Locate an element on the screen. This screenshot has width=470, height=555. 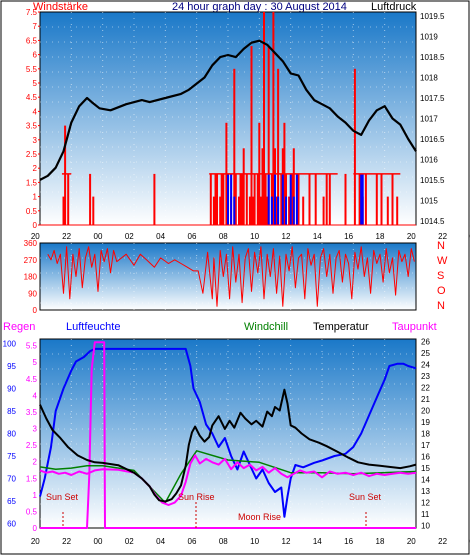
wind-tick-label: 3.5 is located at coordinates (32, 126).